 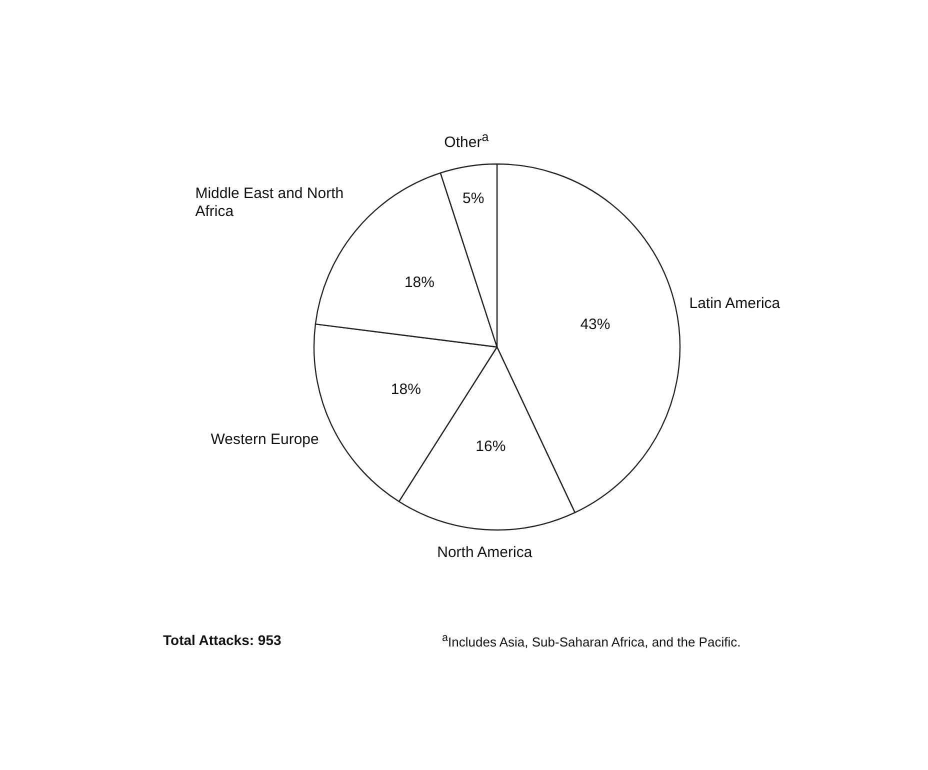 What do you see at coordinates (595, 325) in the screenshot?
I see `data-label: 43%` at bounding box center [595, 325].